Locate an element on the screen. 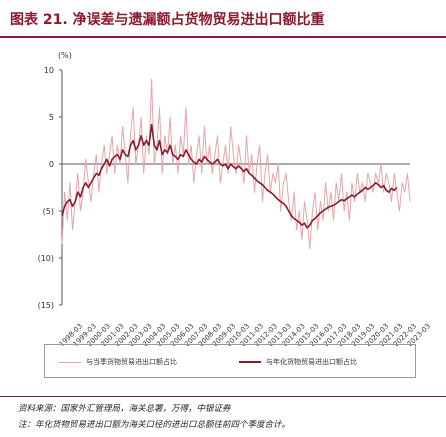 The image size is (446, 437). legend-item-quarterly: 与当季货物贸易进出口额占比 is located at coordinates (118, 362).